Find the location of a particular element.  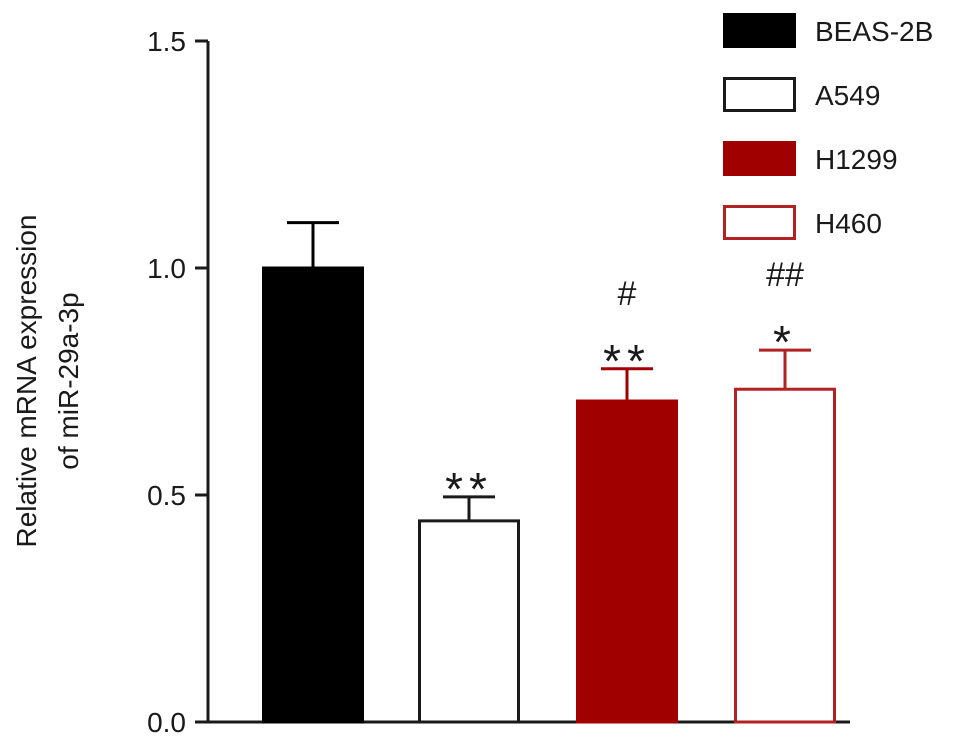

legend-item-h460: H460 is located at coordinates (802, 222).